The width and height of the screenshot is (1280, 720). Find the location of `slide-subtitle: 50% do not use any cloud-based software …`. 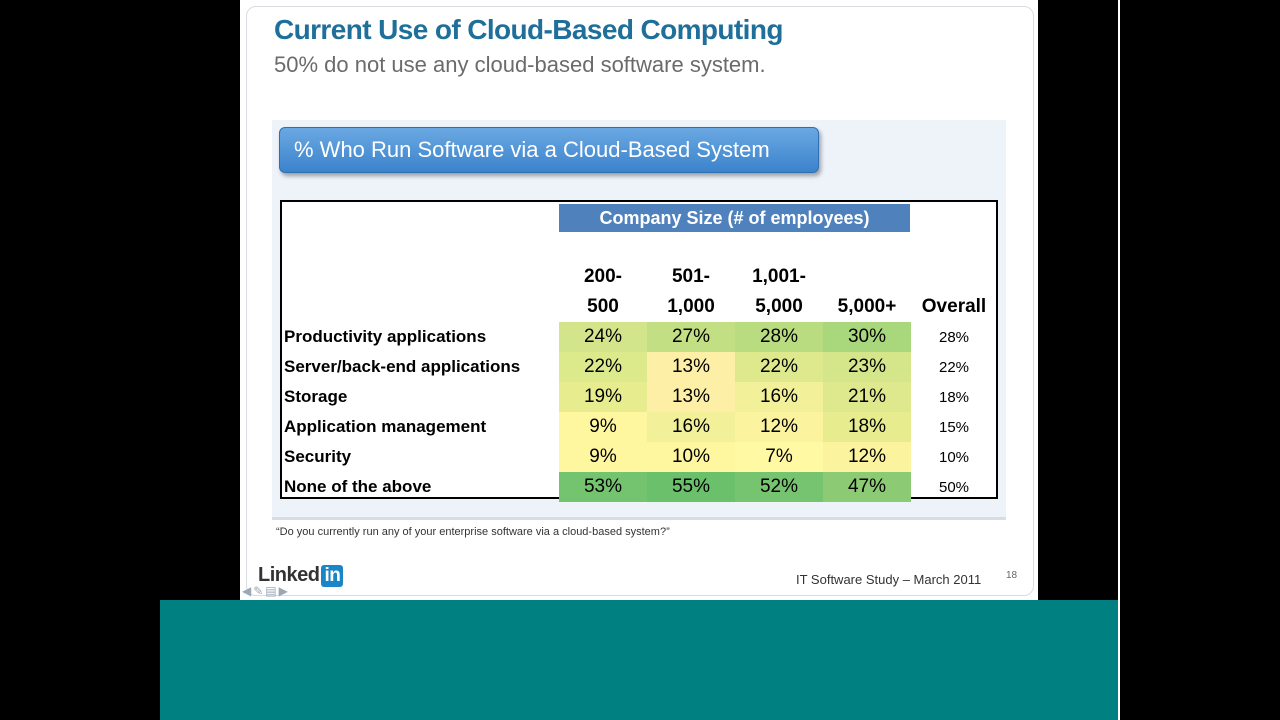

slide-subtitle: 50% do not use any cloud-based software … is located at coordinates (520, 64).